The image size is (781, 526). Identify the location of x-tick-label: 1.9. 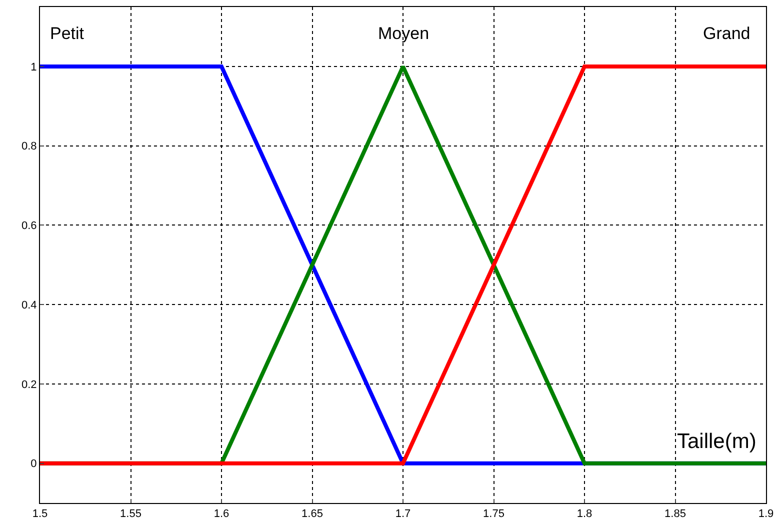
(766, 514).